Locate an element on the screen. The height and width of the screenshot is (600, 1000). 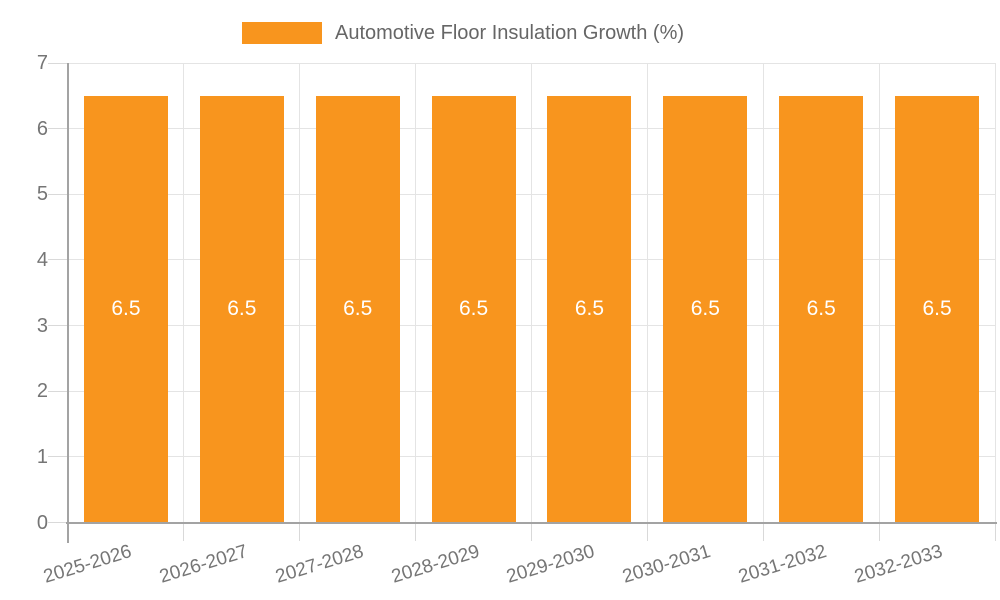
y-axis-label: 0 is located at coordinates (42, 522).